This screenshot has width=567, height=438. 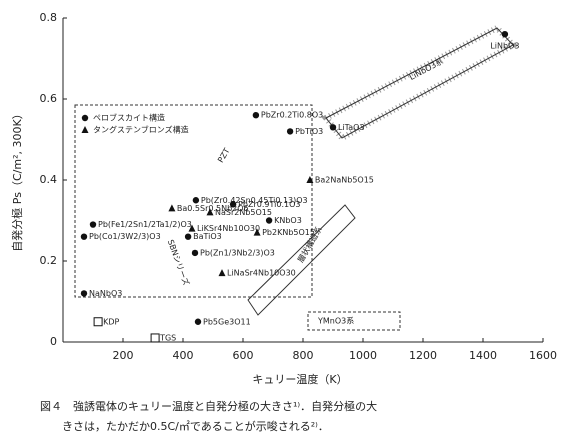 I want to click on x-tick-label: 400, so click(x=183, y=355).